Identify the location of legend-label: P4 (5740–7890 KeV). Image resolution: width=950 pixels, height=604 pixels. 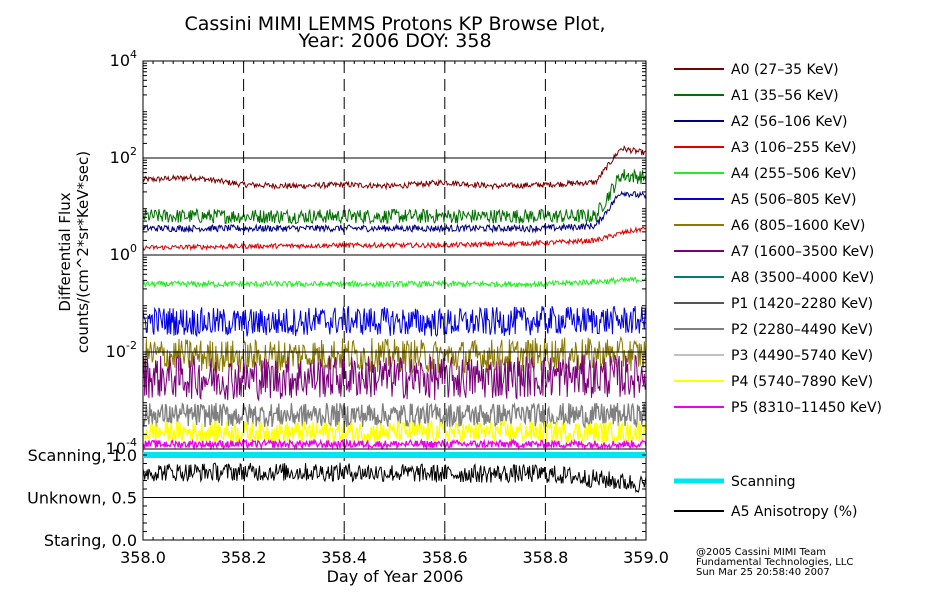
(802, 382).